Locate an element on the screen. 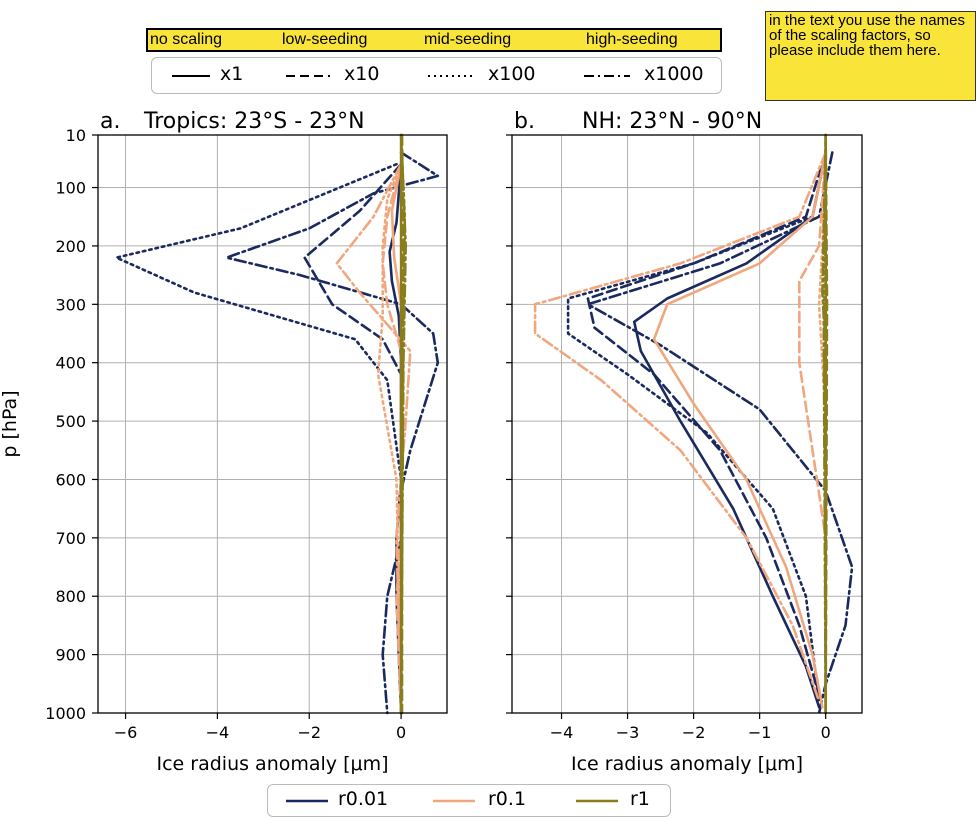  ylabel-a: p [hPa] is located at coordinates (10, 423).